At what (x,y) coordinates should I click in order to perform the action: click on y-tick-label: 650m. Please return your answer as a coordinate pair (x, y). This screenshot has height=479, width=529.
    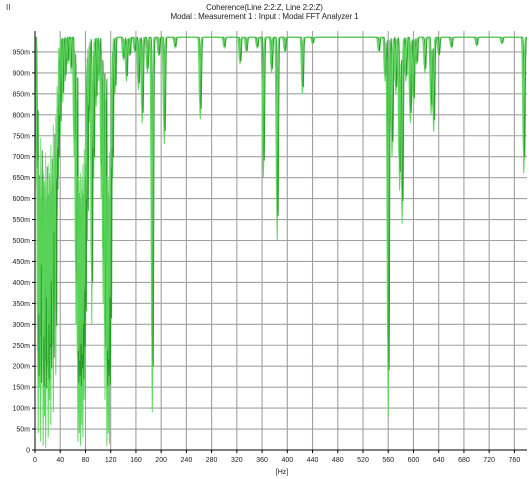
    Looking at the image, I should click on (21, 178).